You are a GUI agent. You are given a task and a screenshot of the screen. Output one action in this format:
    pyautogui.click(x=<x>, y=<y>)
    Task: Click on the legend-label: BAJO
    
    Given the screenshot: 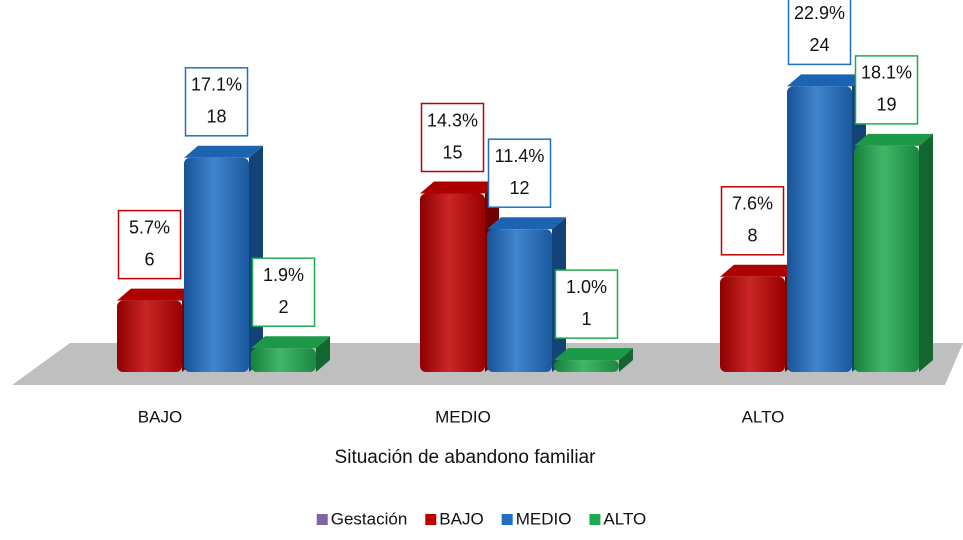 What is the action you would take?
    pyautogui.click(x=461, y=518)
    